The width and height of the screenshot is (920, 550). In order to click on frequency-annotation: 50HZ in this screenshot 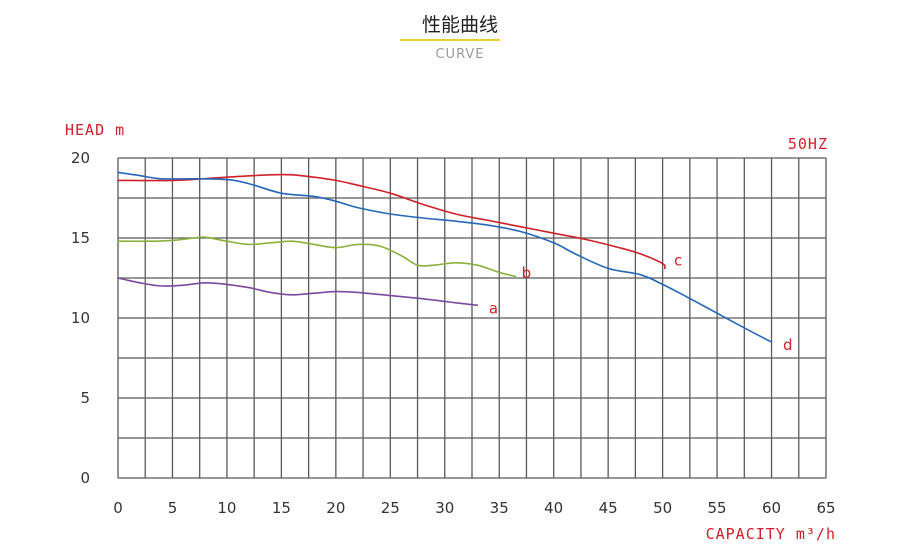, I will do `click(808, 144)`.